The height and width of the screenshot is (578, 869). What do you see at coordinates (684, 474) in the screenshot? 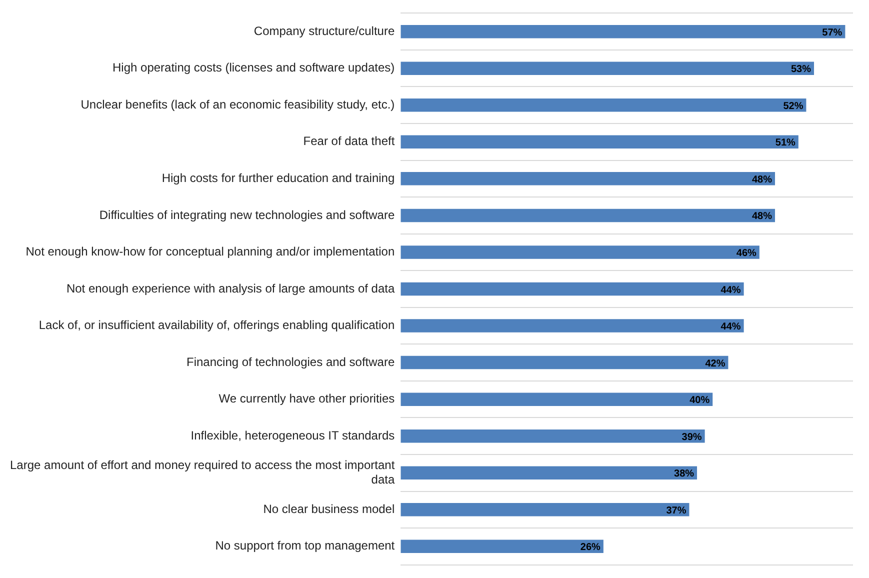
I see `data-label: 38%` at bounding box center [684, 474].